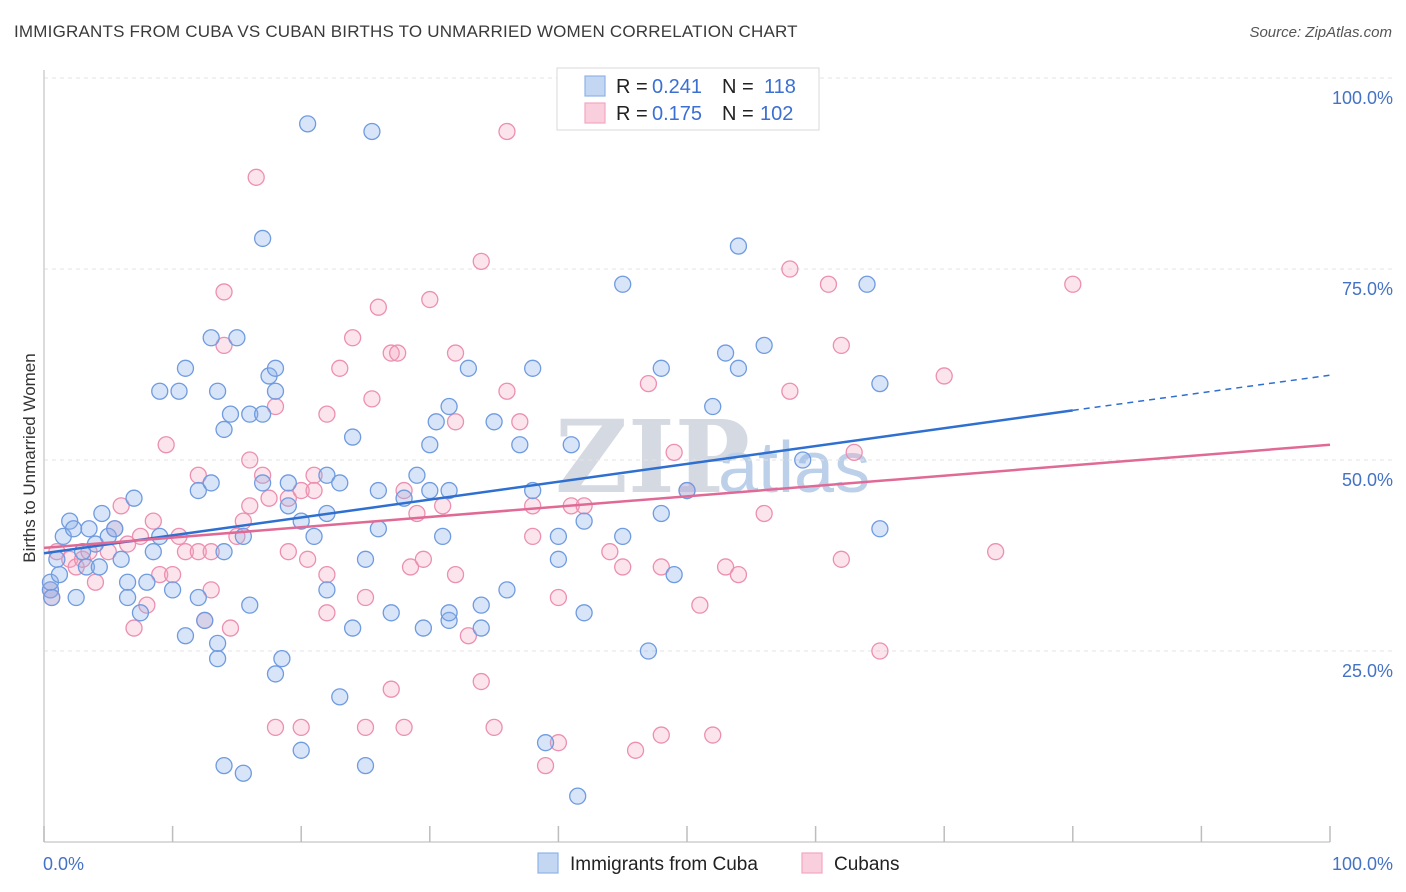 This screenshot has width=1406, height=892. Describe the element at coordinates (1362, 98) in the screenshot. I see `y-tick-label: 100.0%` at that location.